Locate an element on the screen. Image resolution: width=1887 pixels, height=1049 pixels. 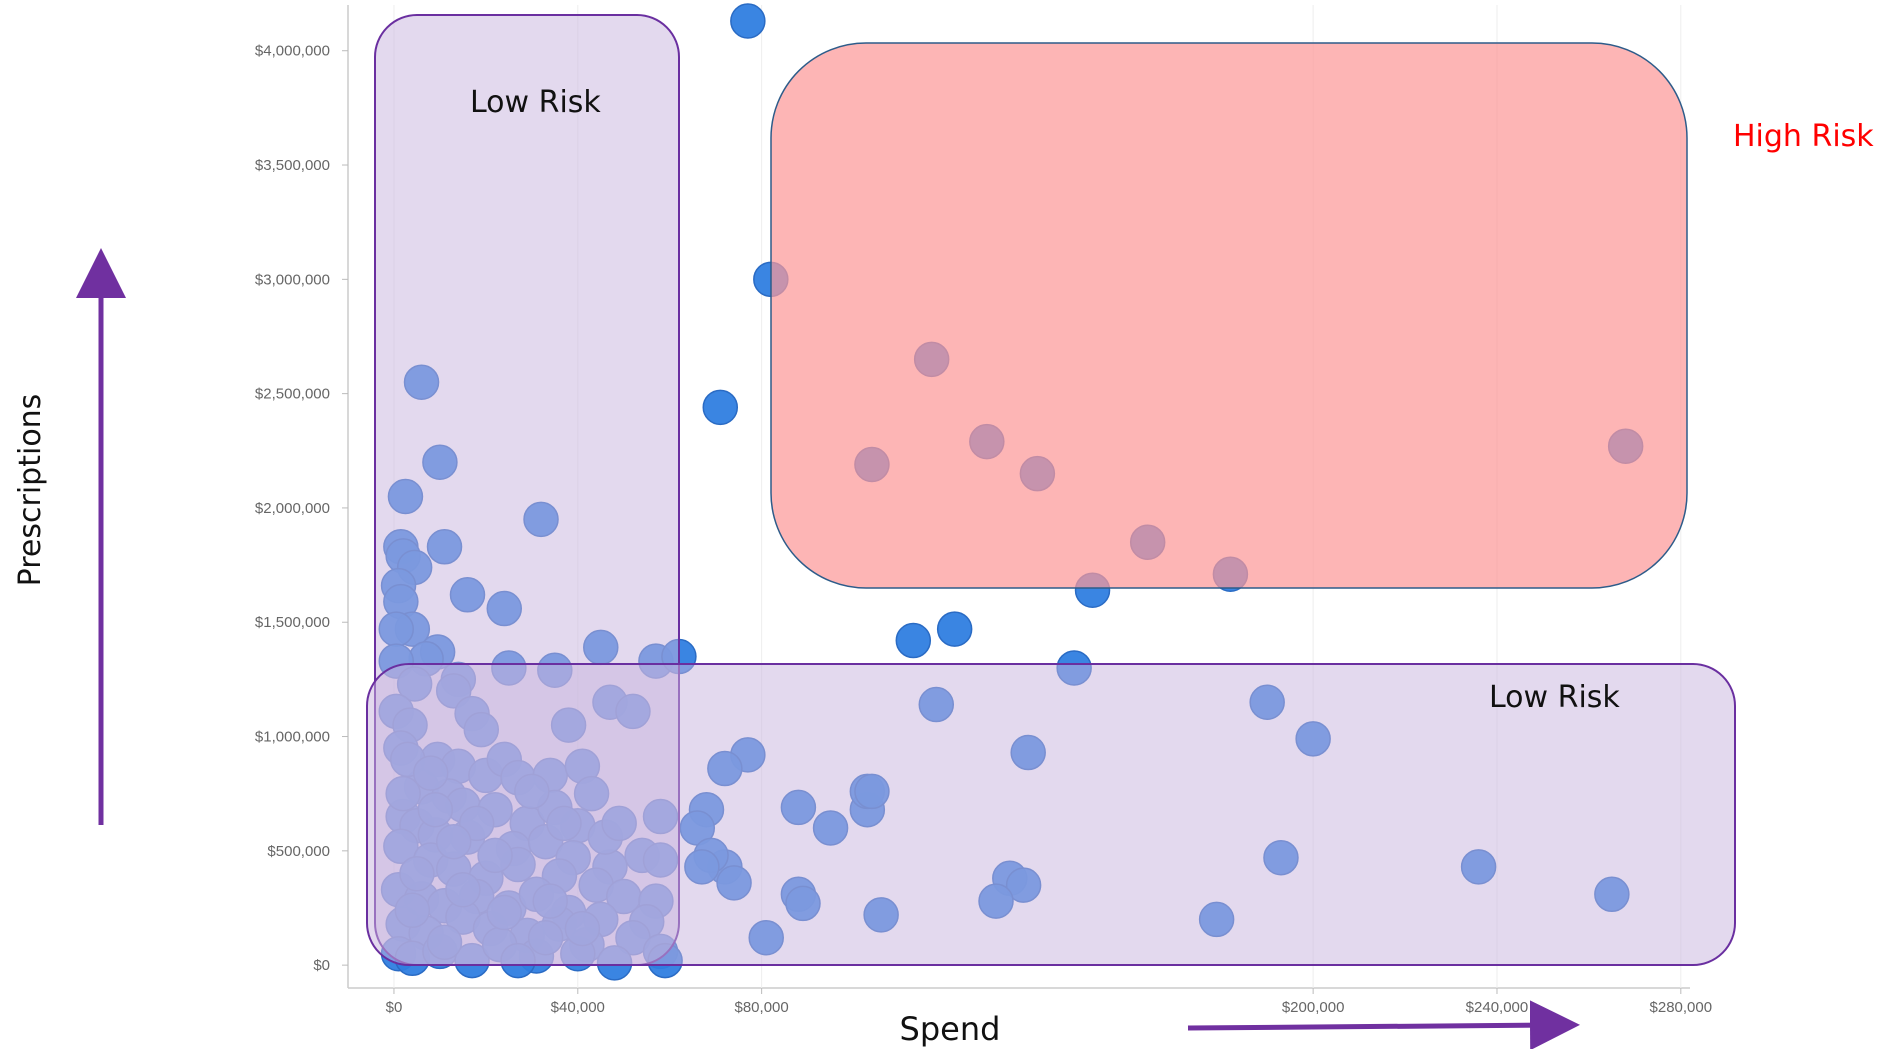
low-risk-label-top: Low Risk is located at coordinates (535, 102).